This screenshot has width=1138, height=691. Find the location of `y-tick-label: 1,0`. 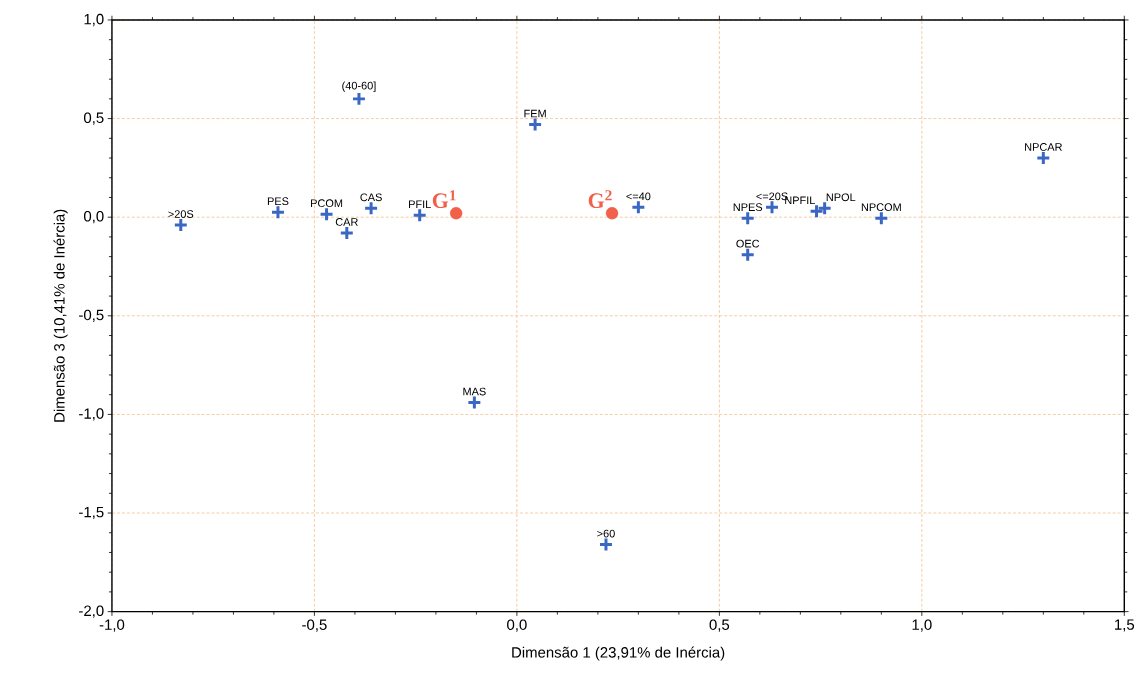

y-tick-label: 1,0 is located at coordinates (94, 20).